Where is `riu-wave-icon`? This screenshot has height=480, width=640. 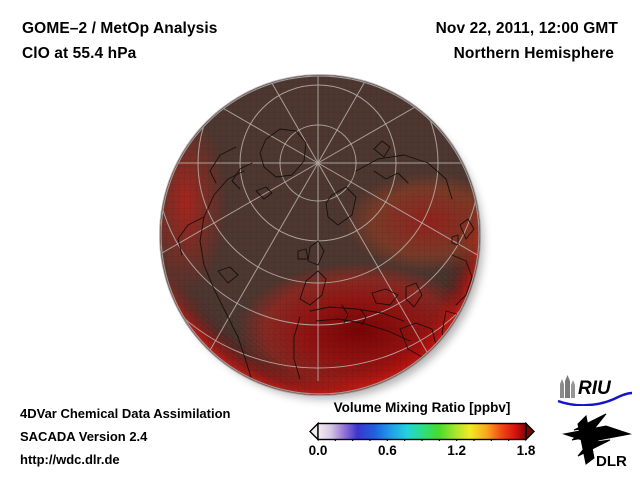 riu-wave-icon is located at coordinates (595, 399).